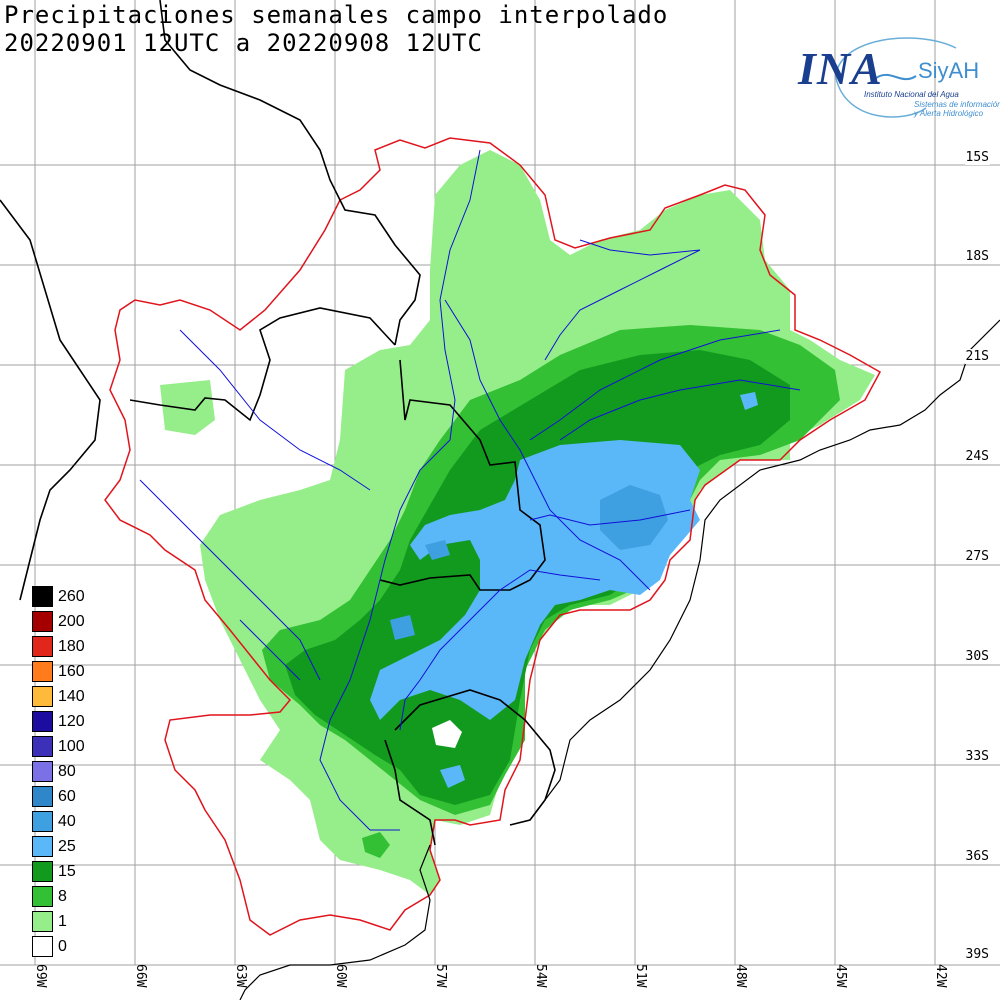 Image resolution: width=1000 pixels, height=1000 pixels. I want to click on legend-item: 80, so click(65, 772).